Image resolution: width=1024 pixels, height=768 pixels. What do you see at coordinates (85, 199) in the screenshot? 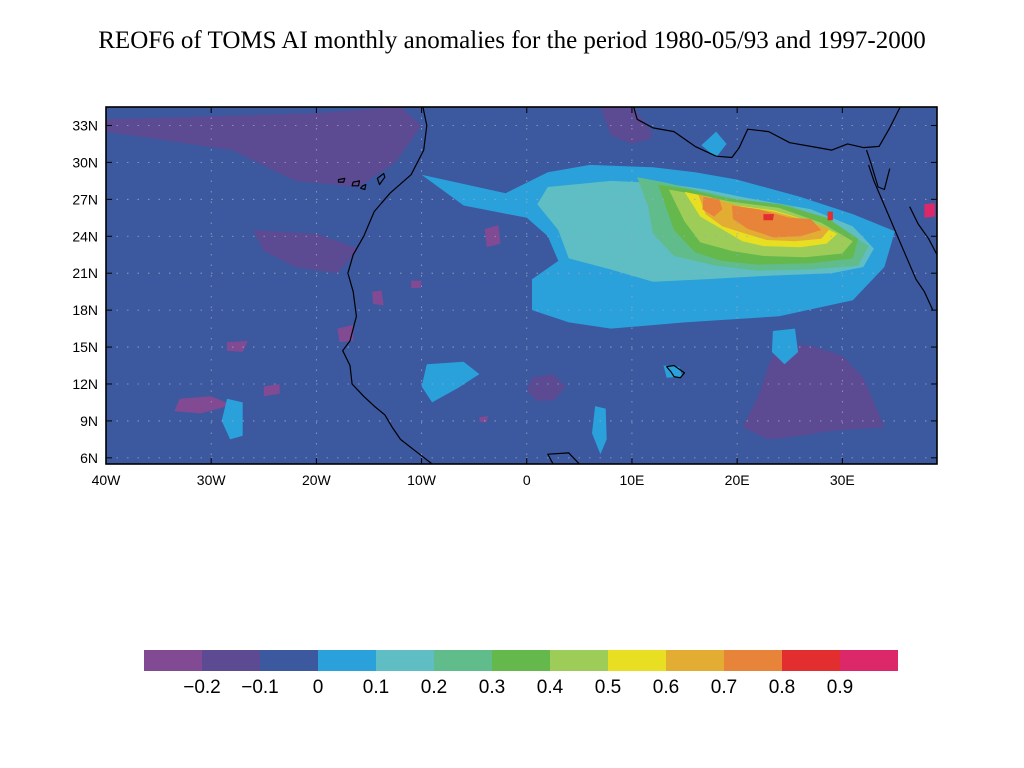
I see `y-tick-label: 27N` at bounding box center [85, 199].